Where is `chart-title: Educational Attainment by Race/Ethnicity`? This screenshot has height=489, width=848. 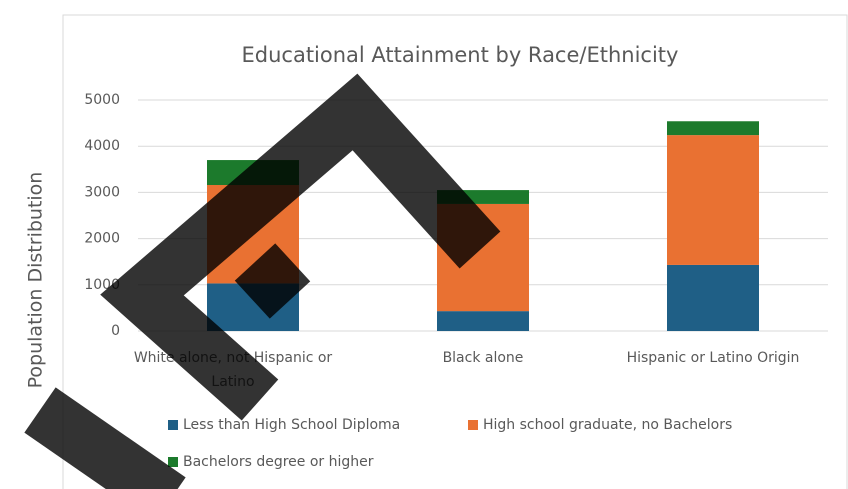
chart-title: Educational Attainment by Race/Ethnicity is located at coordinates (460, 55).